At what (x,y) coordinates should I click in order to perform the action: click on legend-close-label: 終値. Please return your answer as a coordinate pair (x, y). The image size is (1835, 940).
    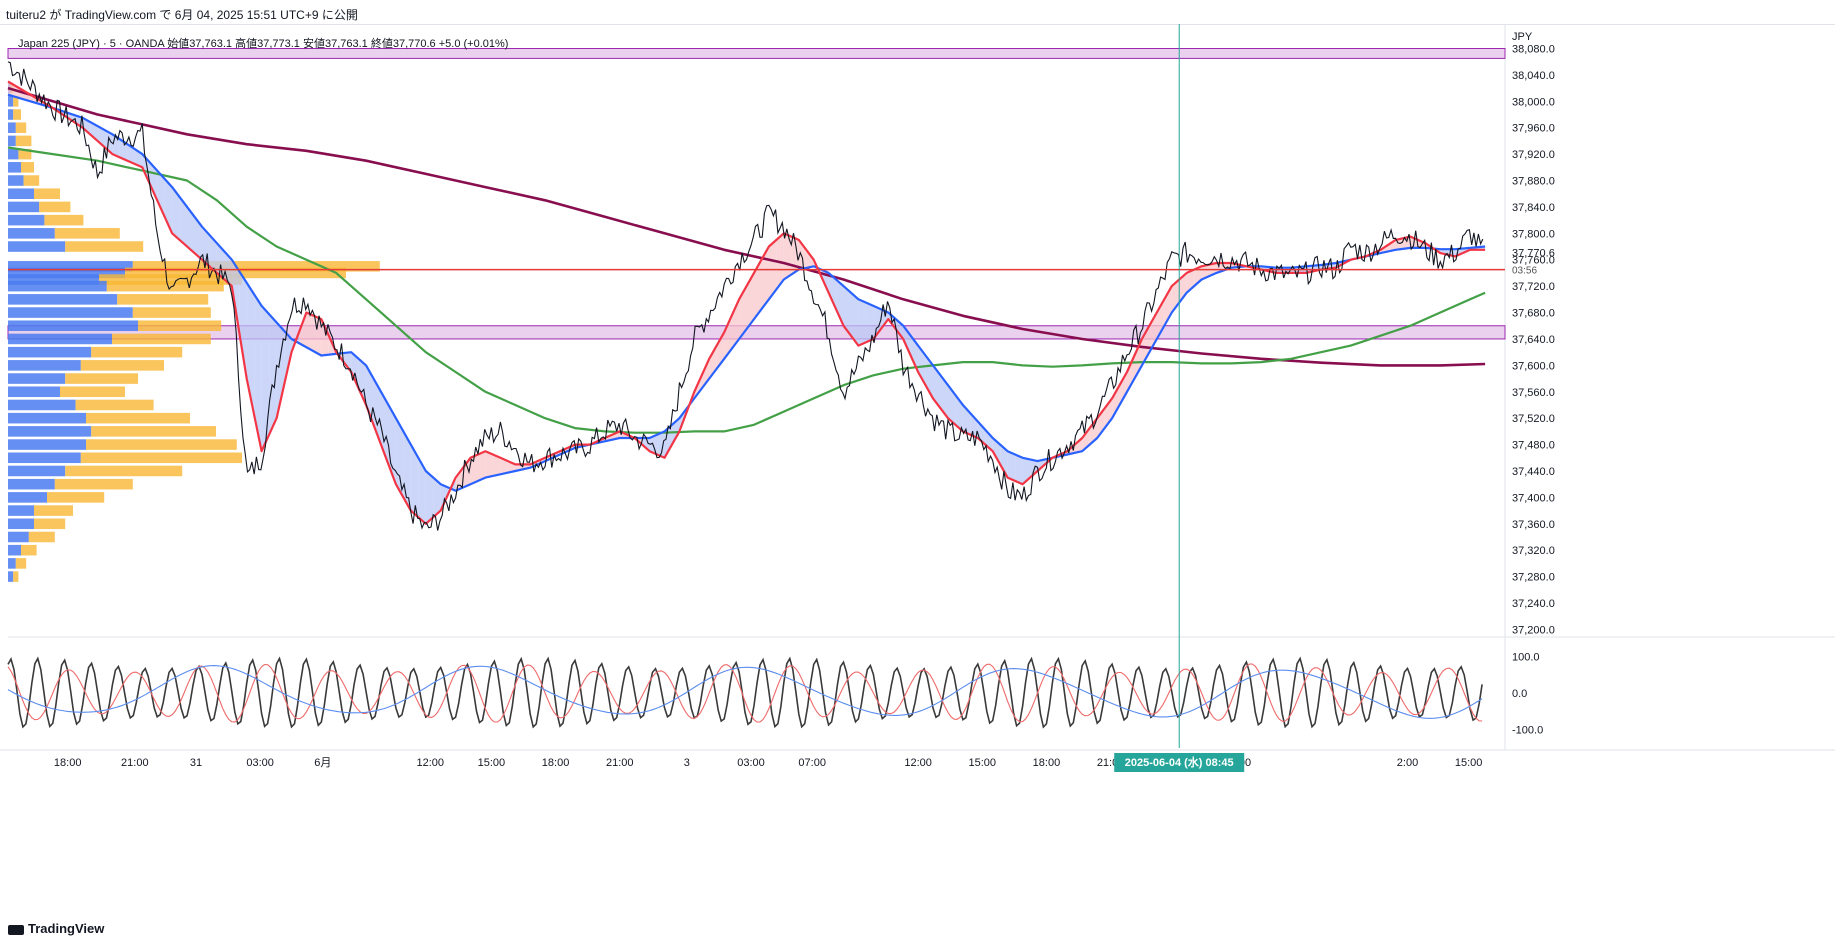
    Looking at the image, I should click on (381, 44).